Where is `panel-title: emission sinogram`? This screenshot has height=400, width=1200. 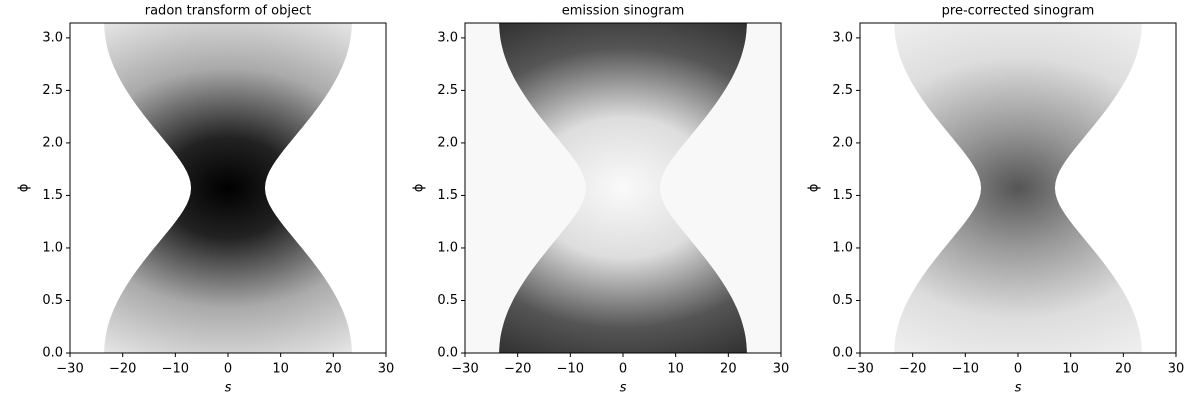
panel-title: emission sinogram is located at coordinates (623, 11).